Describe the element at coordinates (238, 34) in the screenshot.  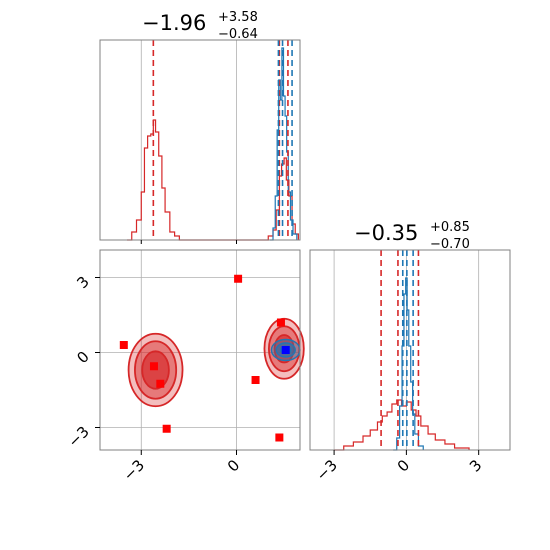
I see `title-minus: −0.64` at that location.